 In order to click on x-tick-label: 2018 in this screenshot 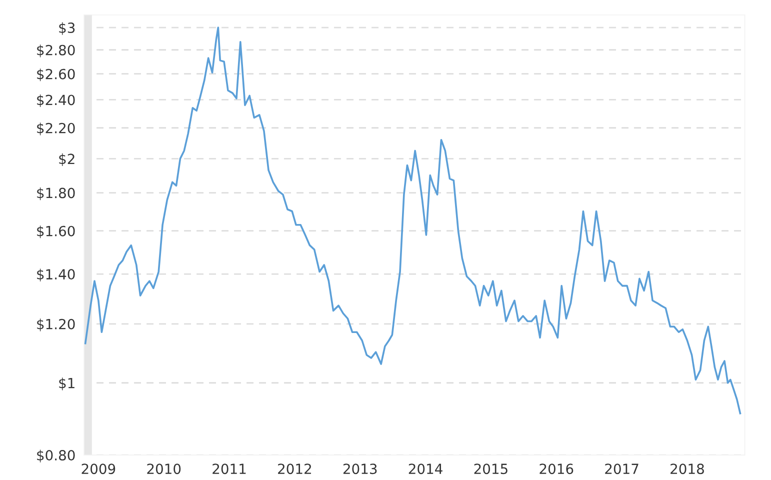, I will do `click(687, 469)`.